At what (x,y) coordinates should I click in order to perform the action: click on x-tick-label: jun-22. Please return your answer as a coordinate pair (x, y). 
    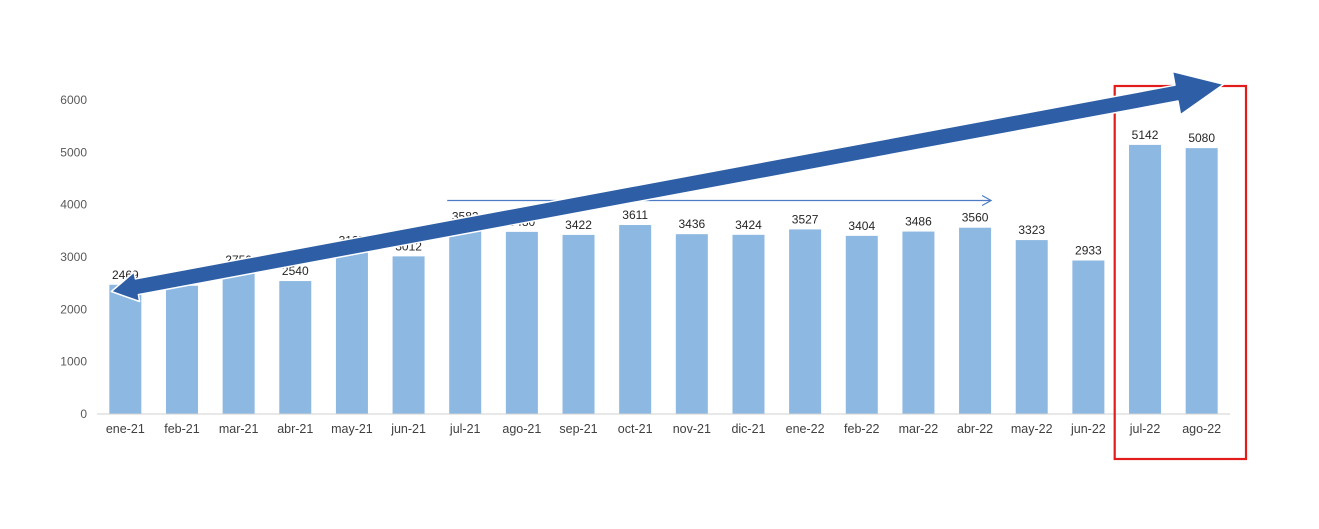
    Looking at the image, I should click on (1088, 429).